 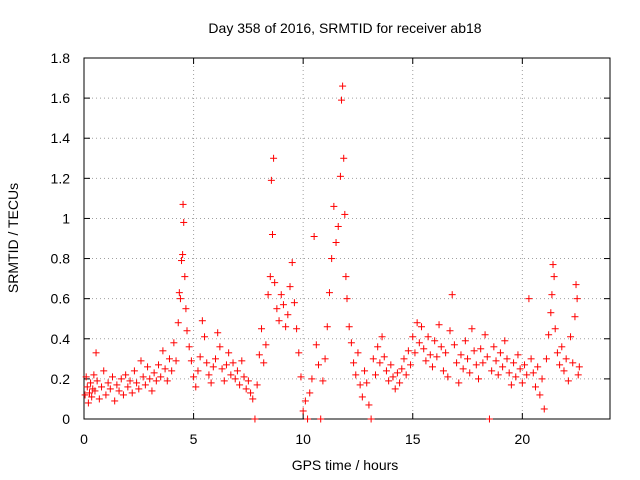 I want to click on y-tick-label: 1.4, so click(x=61, y=138).